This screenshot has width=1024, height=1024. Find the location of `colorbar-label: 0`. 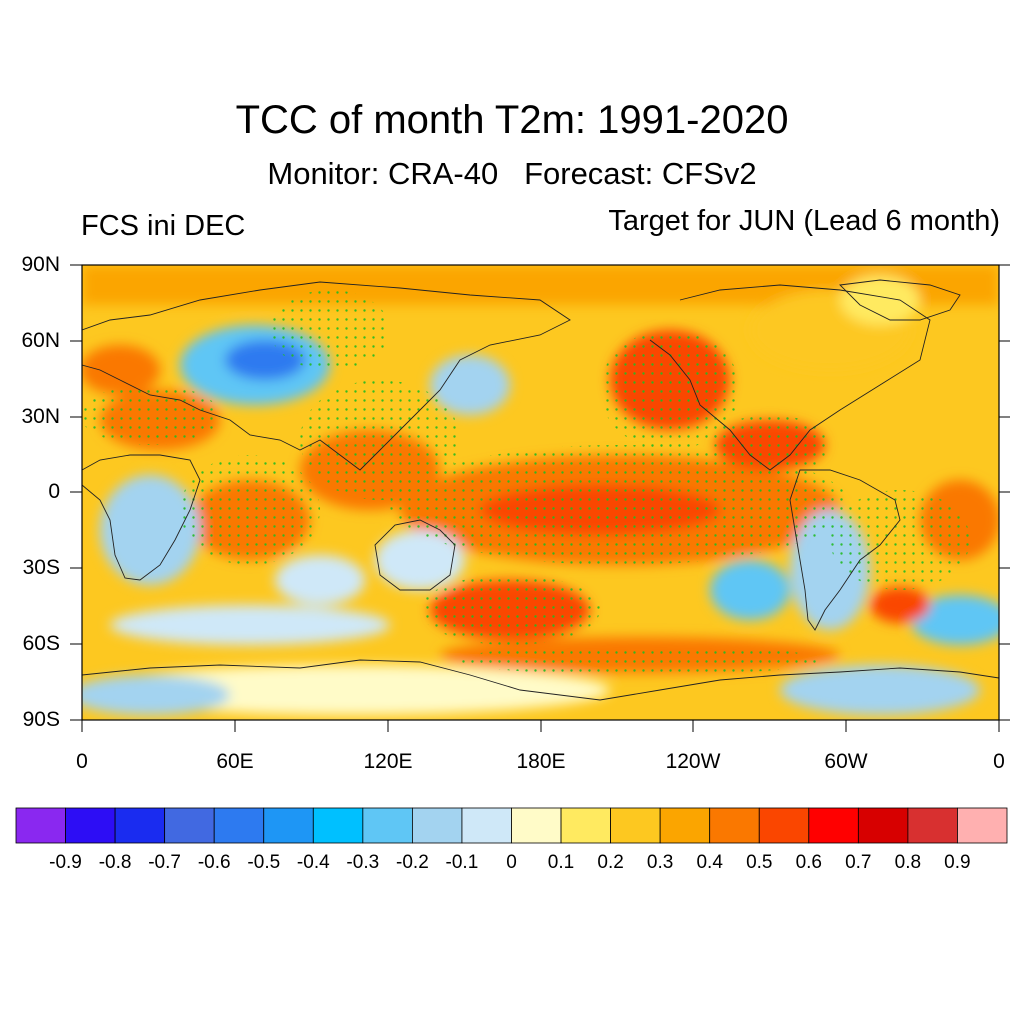

colorbar-label: 0 is located at coordinates (511, 862).